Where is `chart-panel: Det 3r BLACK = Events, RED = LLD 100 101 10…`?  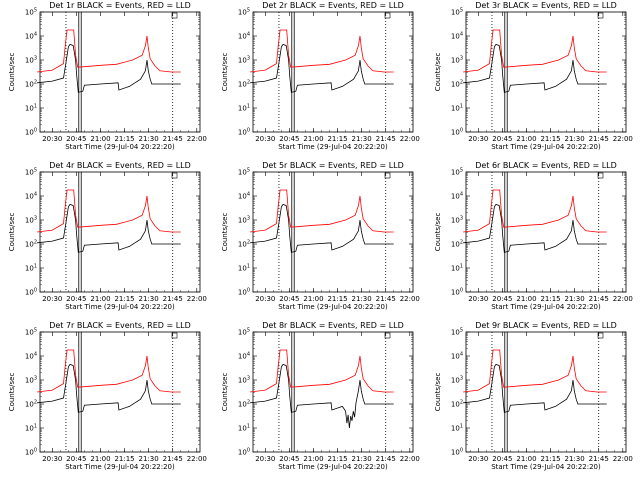
chart-panel: Det 3r BLACK = Events, RED = LLD 100 101 10… is located at coordinates (533, 76).